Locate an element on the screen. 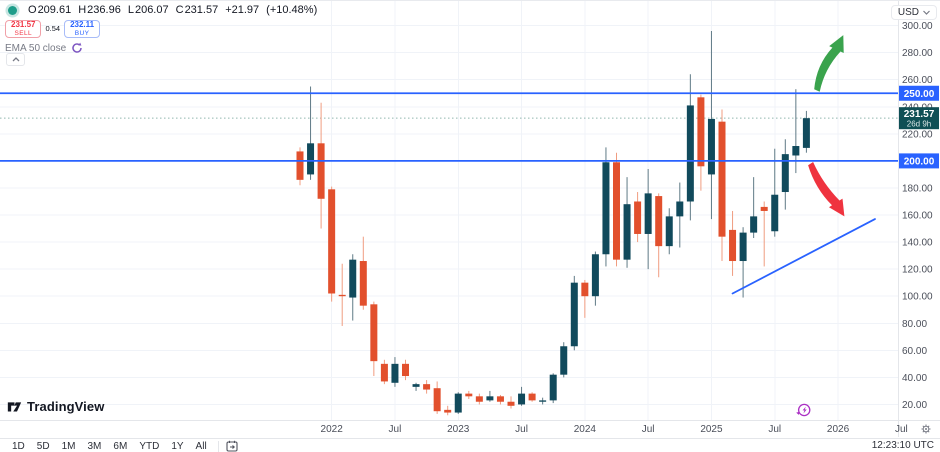 This screenshot has height=452, width=940. go-to-date-button is located at coordinates (232, 446).